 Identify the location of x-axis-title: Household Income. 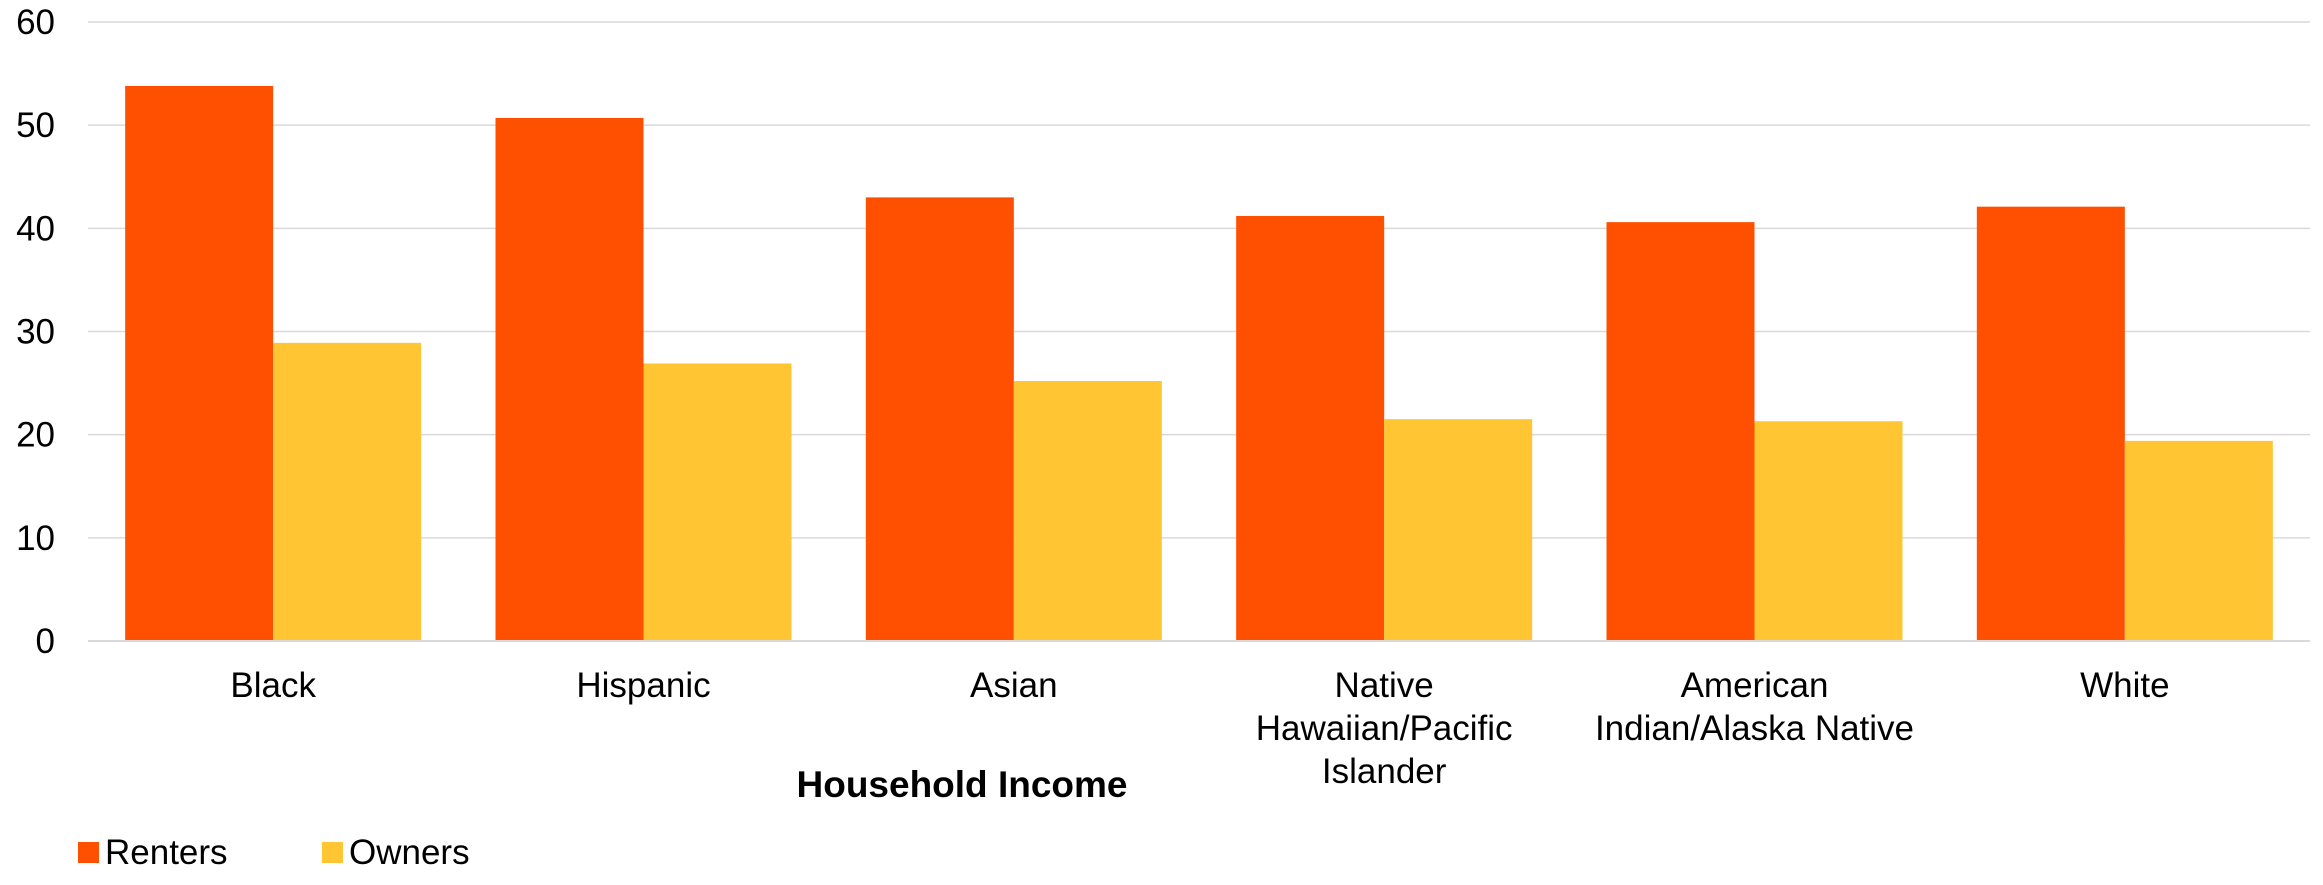
(962, 784).